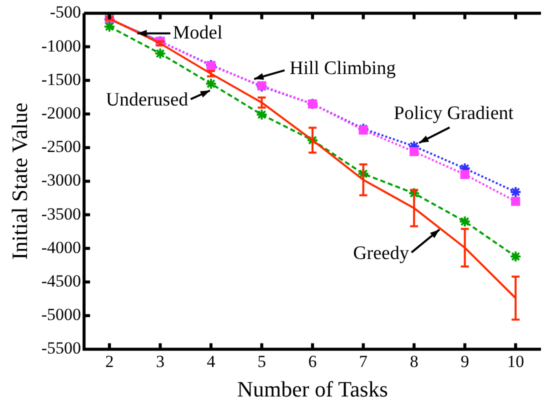 Image resolution: width=548 pixels, height=410 pixels. Describe the element at coordinates (19, 181) in the screenshot. I see `y-axis-title: Initial State Value` at that location.